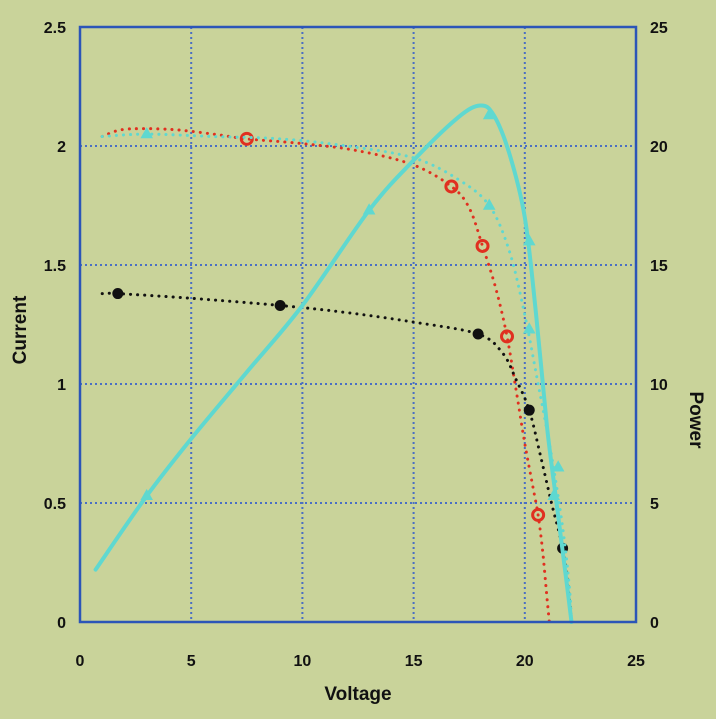  I want to click on y2-axis-title: Power, so click(695, 420).